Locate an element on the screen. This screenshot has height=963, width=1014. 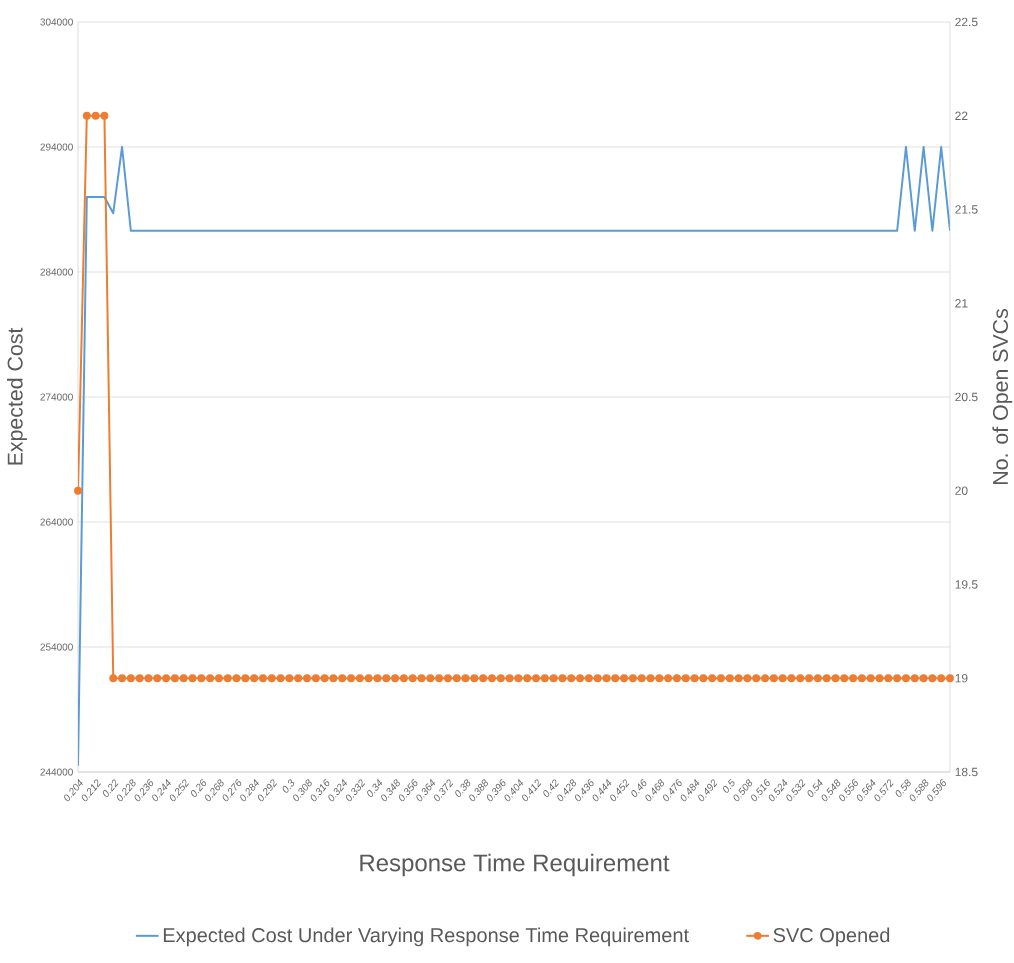
y2-tick-label: 22 is located at coordinates (961, 115).